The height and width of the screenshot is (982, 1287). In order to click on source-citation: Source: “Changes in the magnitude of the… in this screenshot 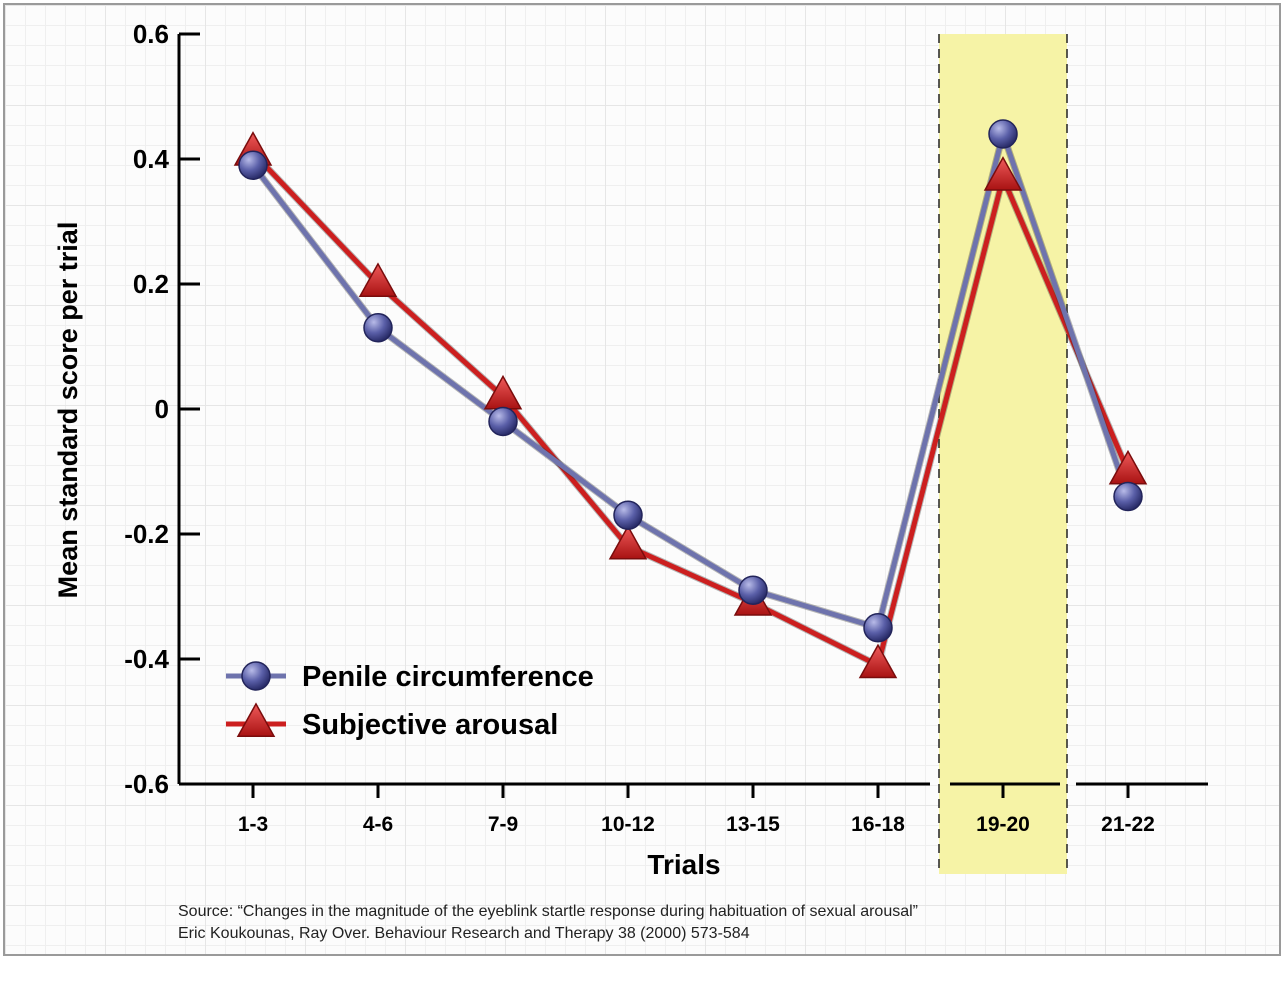, I will do `click(548, 923)`.